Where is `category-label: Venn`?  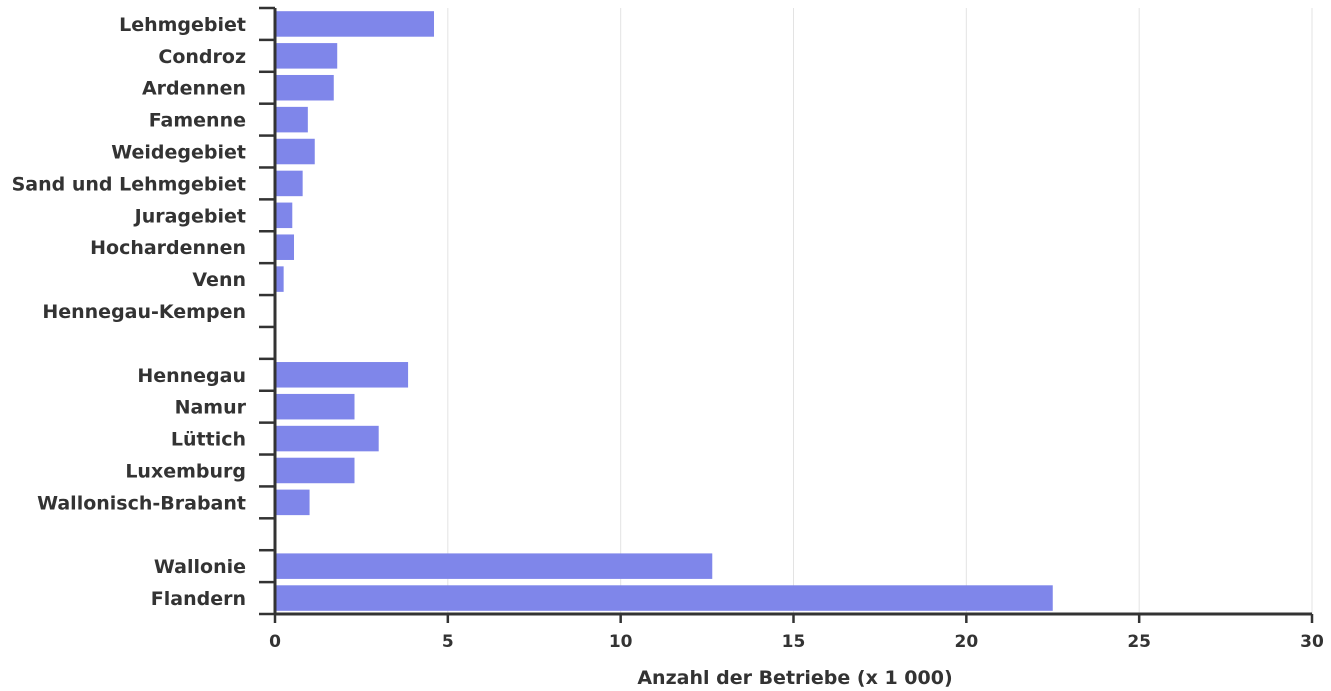 category-label: Venn is located at coordinates (219, 280).